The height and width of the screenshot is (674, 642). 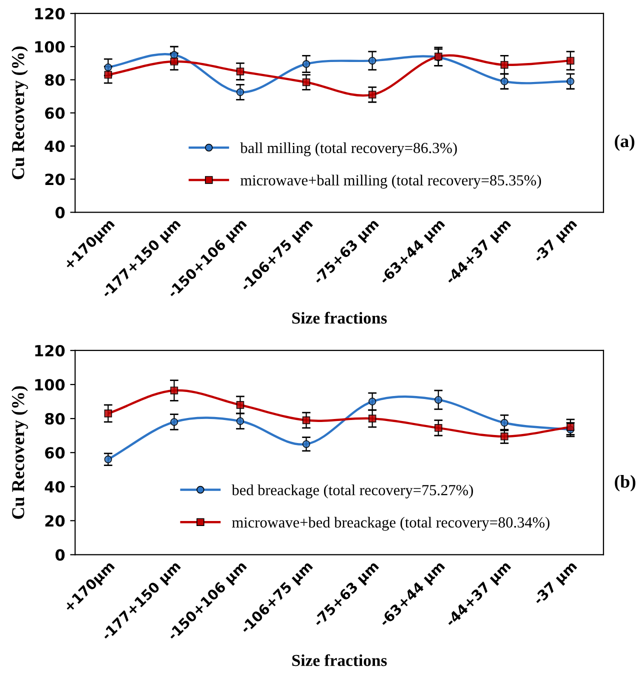 I want to click on legend-label: microwave+bed breackage (total recovery=80.34%), so click(x=391, y=523).